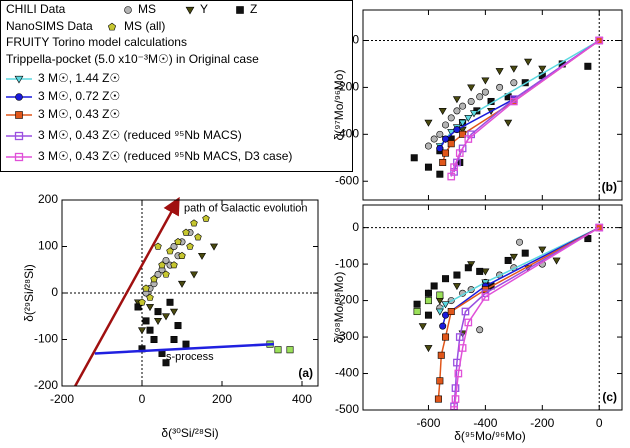 This screenshot has width=630, height=448. I want to click on y-axis-label: δ(⁹⁷Mo/⁹⁶Mo), so click(339, 105).